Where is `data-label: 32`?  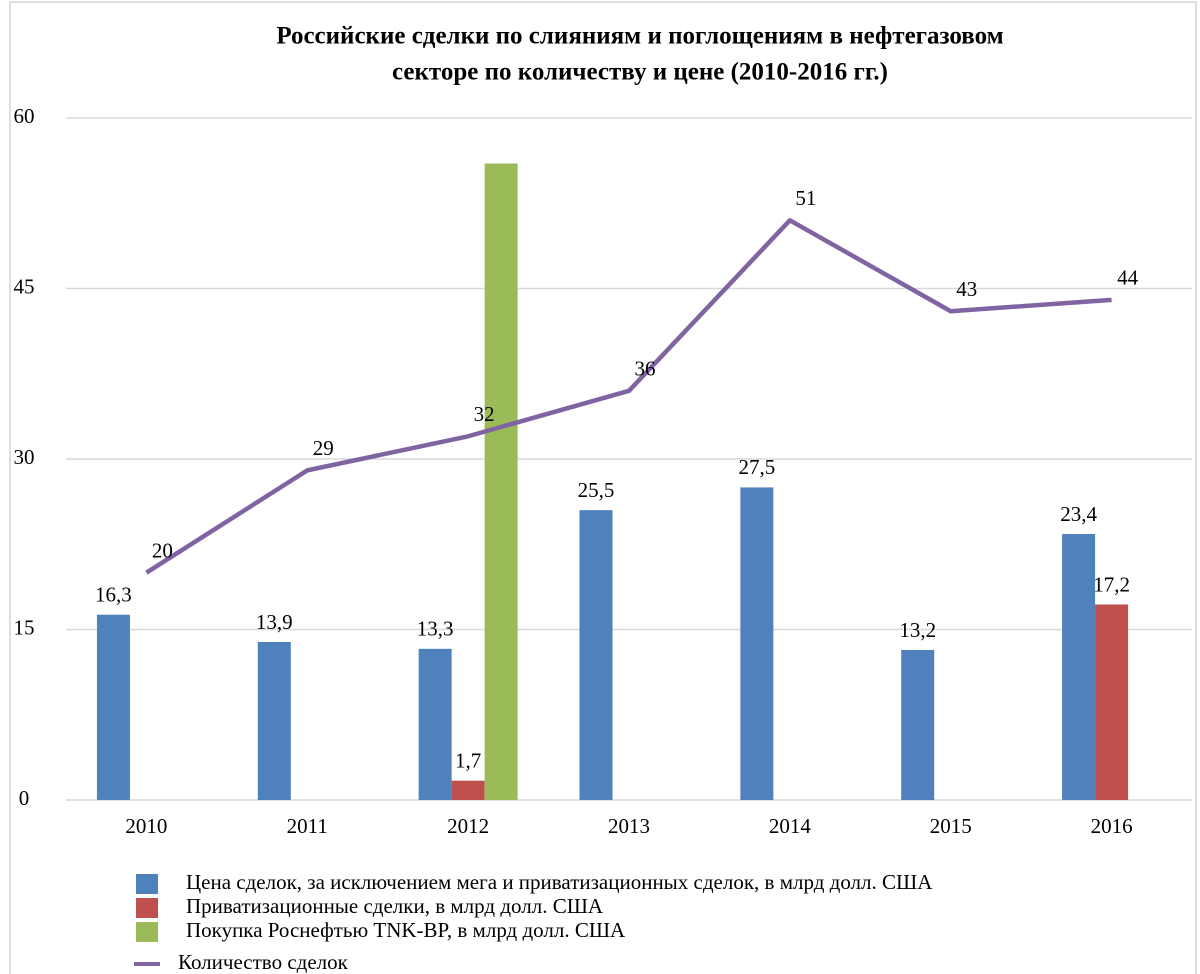 data-label: 32 is located at coordinates (484, 414).